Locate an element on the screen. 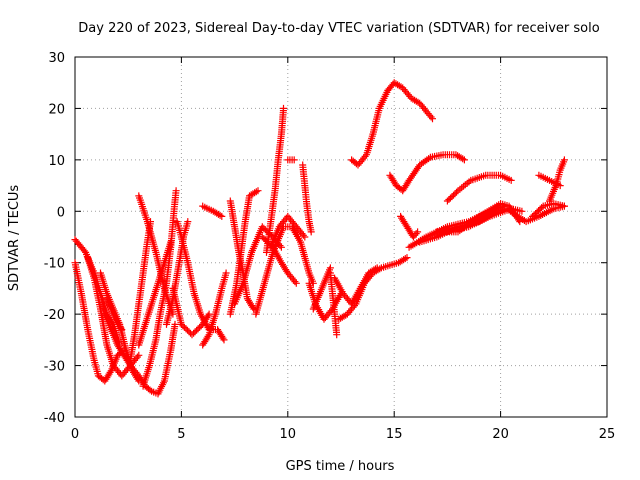 The width and height of the screenshot is (640, 480). y-tick-label: -20 is located at coordinates (54, 315).